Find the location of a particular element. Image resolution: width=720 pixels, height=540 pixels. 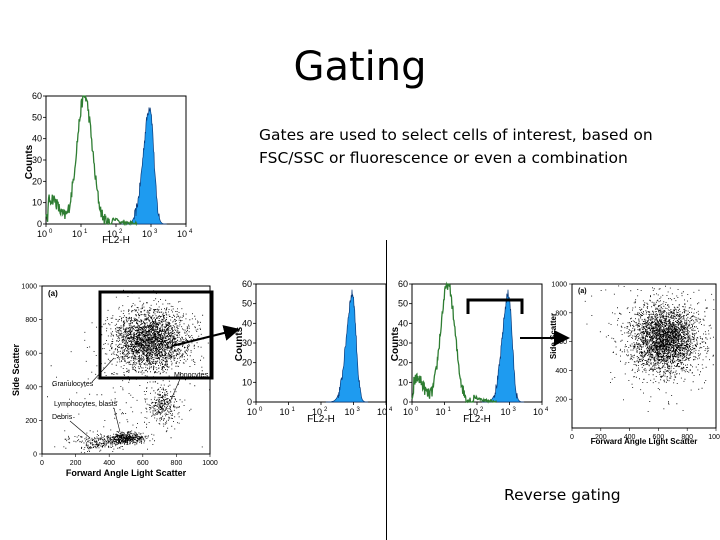

scatter-plot-area is located at coordinates (126, 370).